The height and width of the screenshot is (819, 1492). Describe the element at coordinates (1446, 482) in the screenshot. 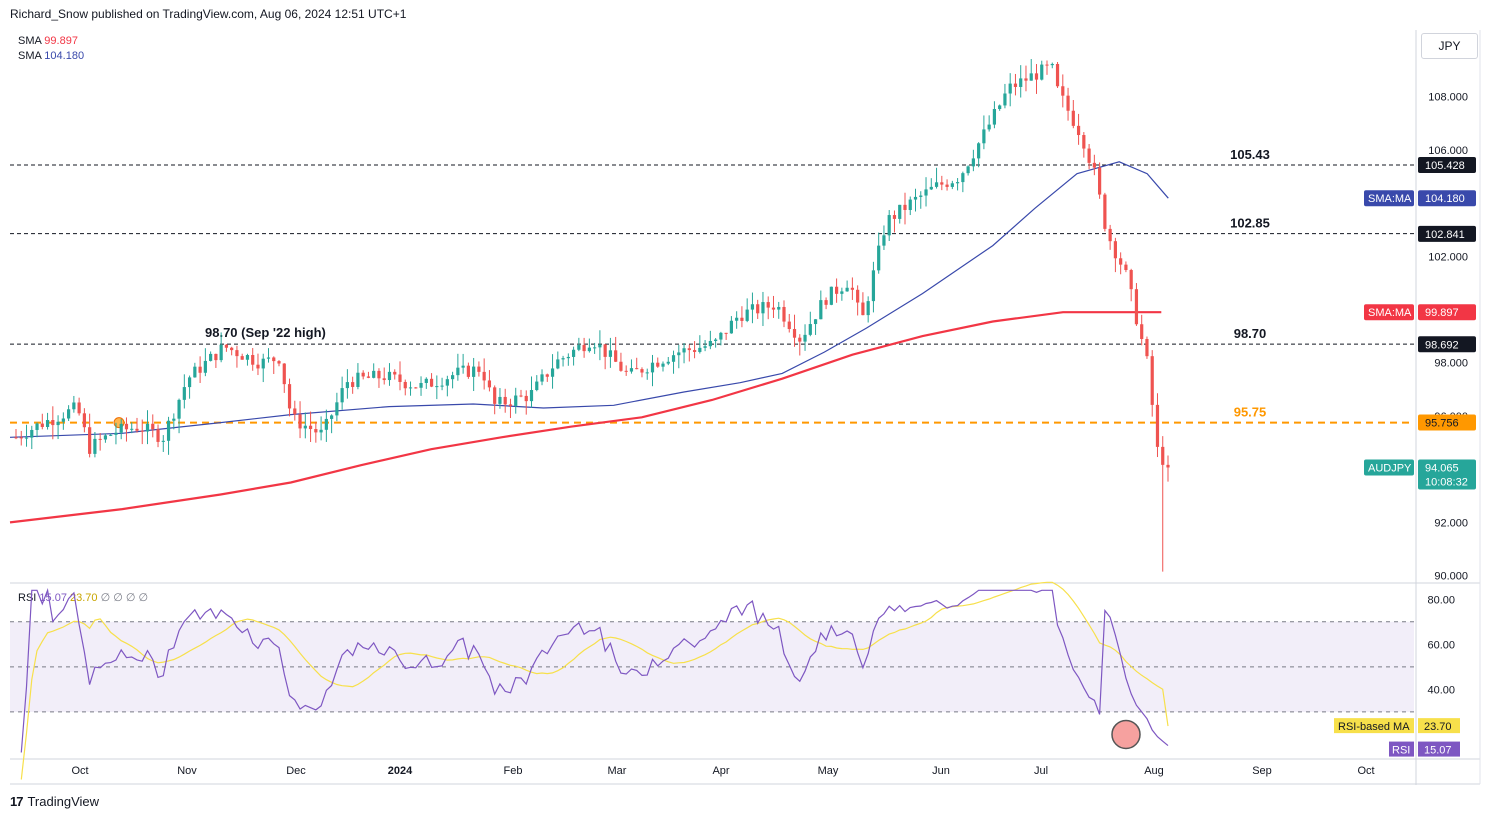

I see `price-tag-countdown: 10:08:32` at that location.